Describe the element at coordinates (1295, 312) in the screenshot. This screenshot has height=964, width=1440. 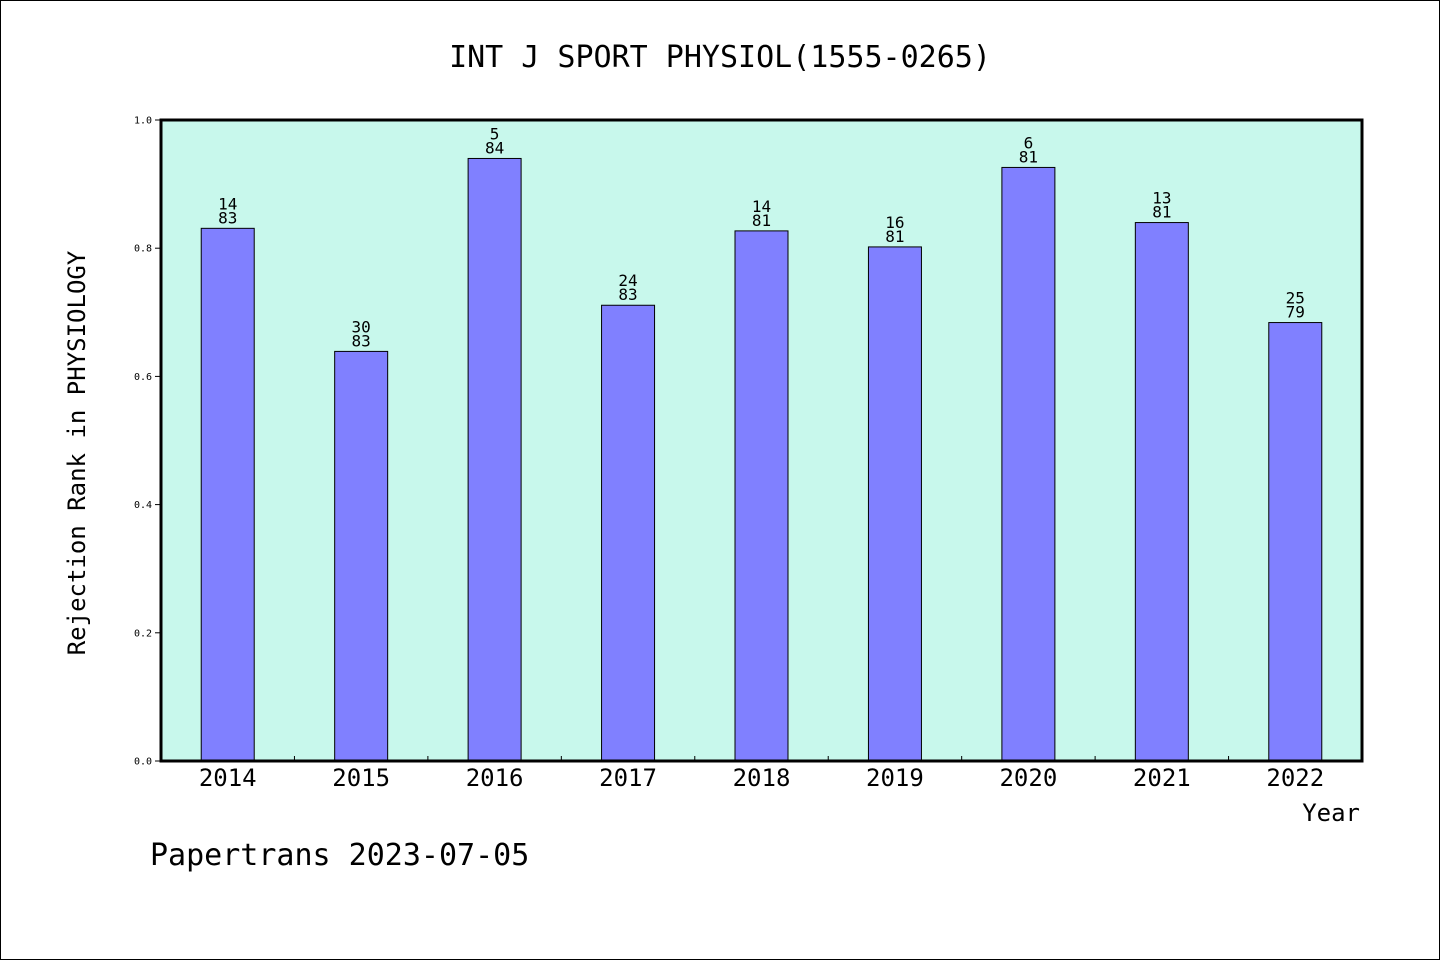
I see `bar-total-label: 79` at that location.